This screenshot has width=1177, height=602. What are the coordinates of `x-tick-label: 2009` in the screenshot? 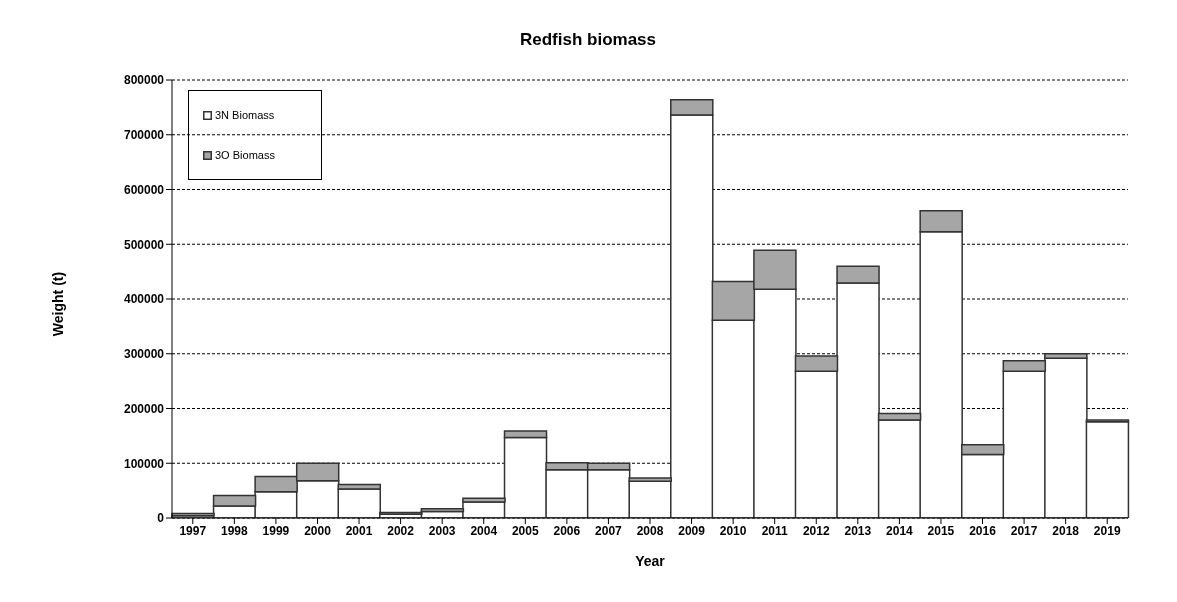 It's located at (692, 530).